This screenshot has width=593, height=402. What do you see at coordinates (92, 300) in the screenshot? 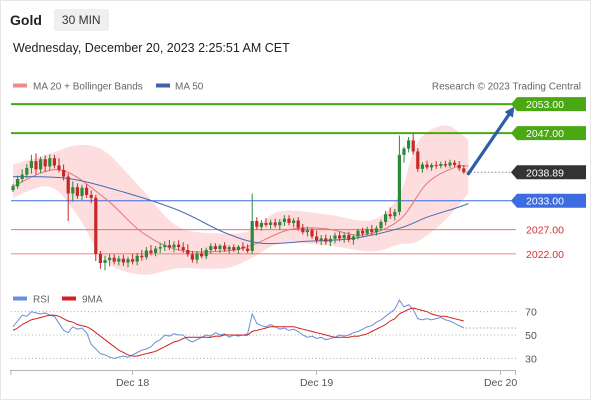
I see `rsi-ma-legend-label: 9MA` at bounding box center [92, 300].